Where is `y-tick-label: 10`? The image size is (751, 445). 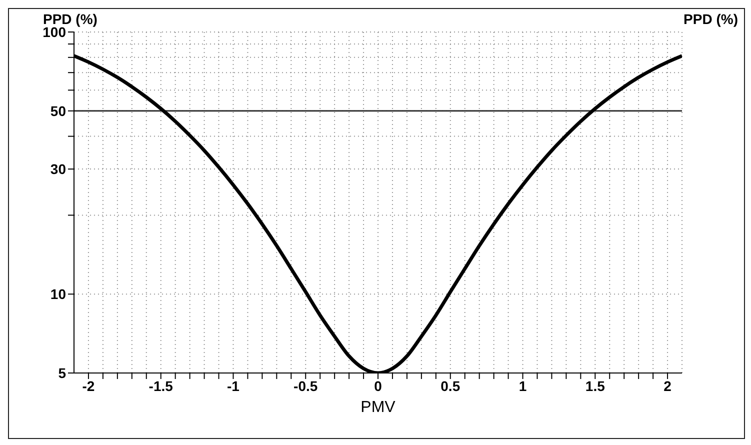 y-tick-label: 10 is located at coordinates (58, 294).